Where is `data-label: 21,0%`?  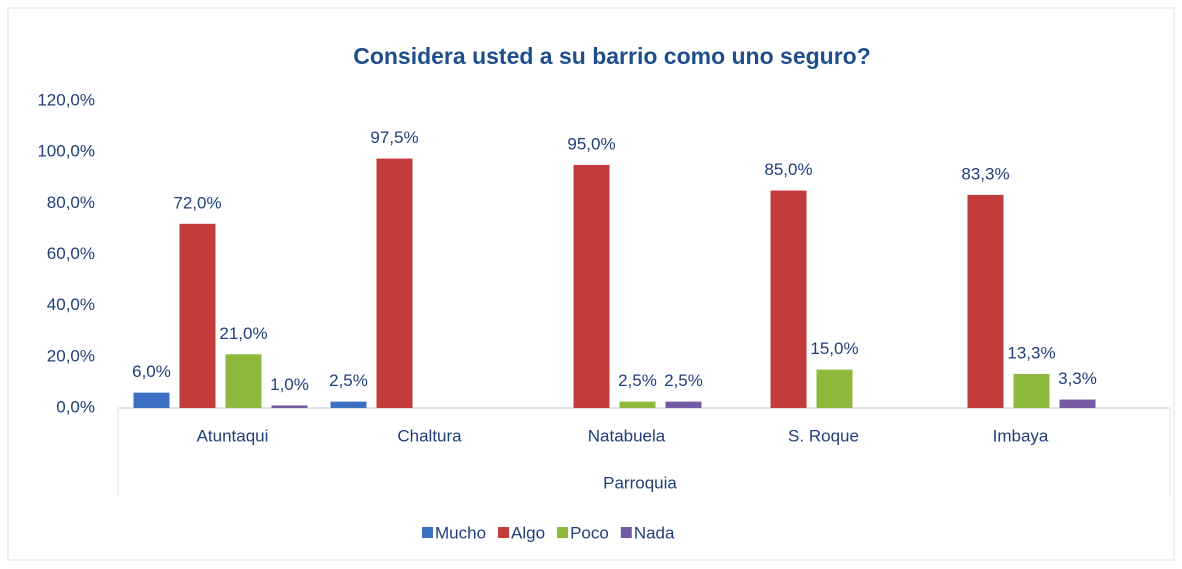 data-label: 21,0% is located at coordinates (243, 333).